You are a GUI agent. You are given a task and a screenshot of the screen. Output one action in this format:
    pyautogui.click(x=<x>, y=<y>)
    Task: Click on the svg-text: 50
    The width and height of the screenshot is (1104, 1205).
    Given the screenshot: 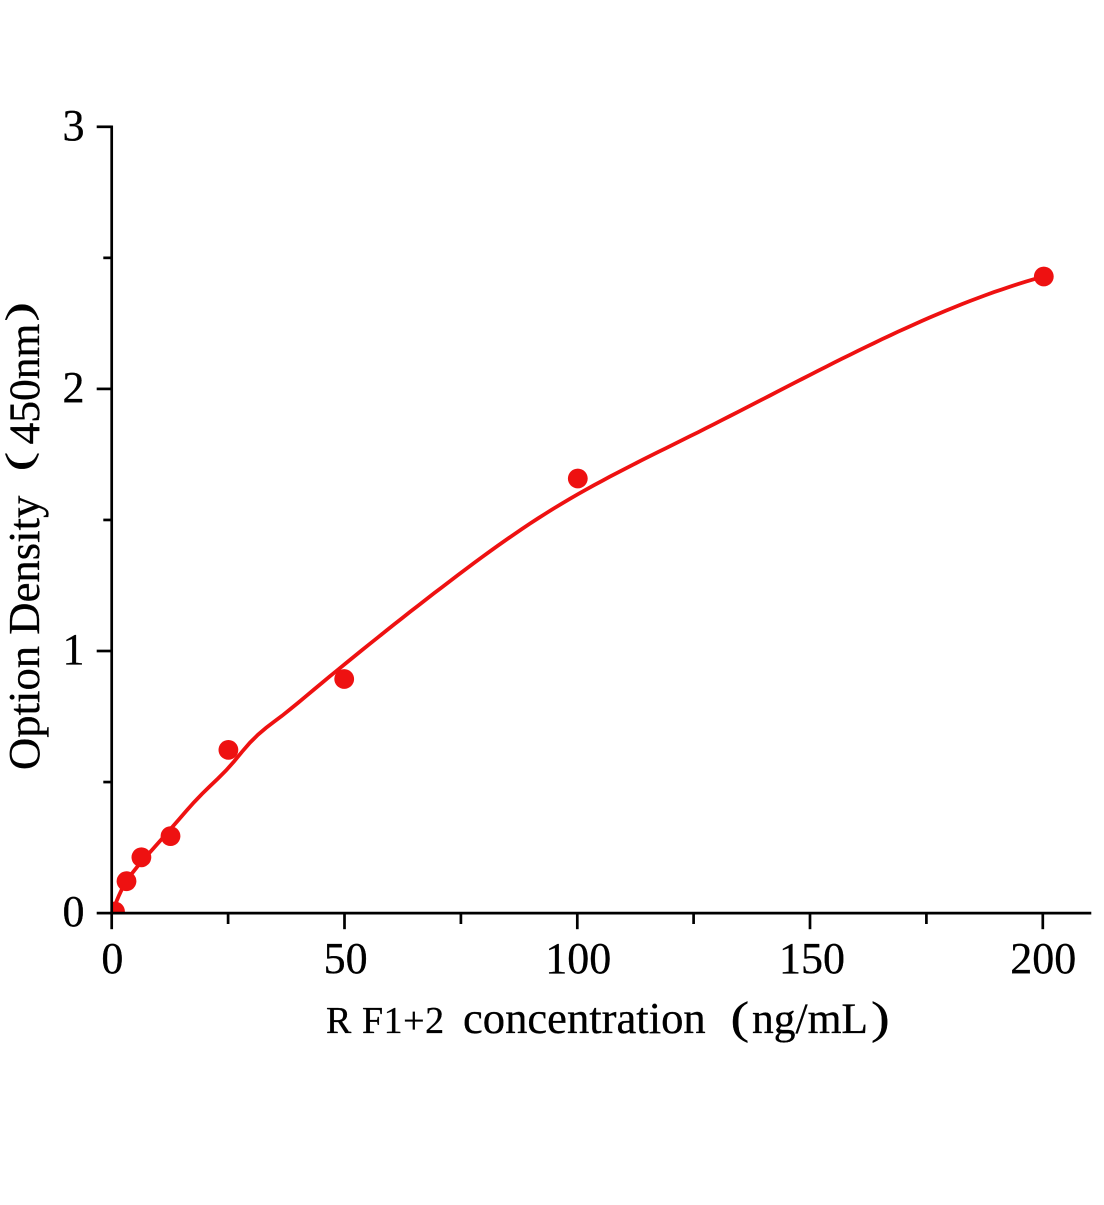 What is the action you would take?
    pyautogui.click(x=346, y=958)
    